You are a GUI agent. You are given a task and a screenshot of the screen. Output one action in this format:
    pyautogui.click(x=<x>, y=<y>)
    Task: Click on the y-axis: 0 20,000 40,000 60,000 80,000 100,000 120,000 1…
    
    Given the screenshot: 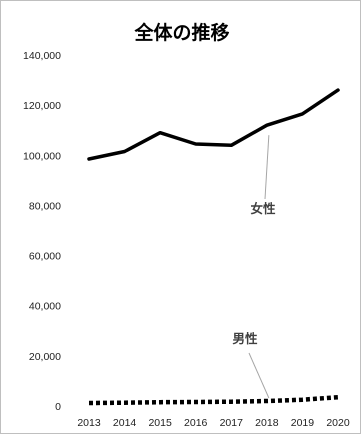 What is the action you would take?
    pyautogui.click(x=42, y=231)
    